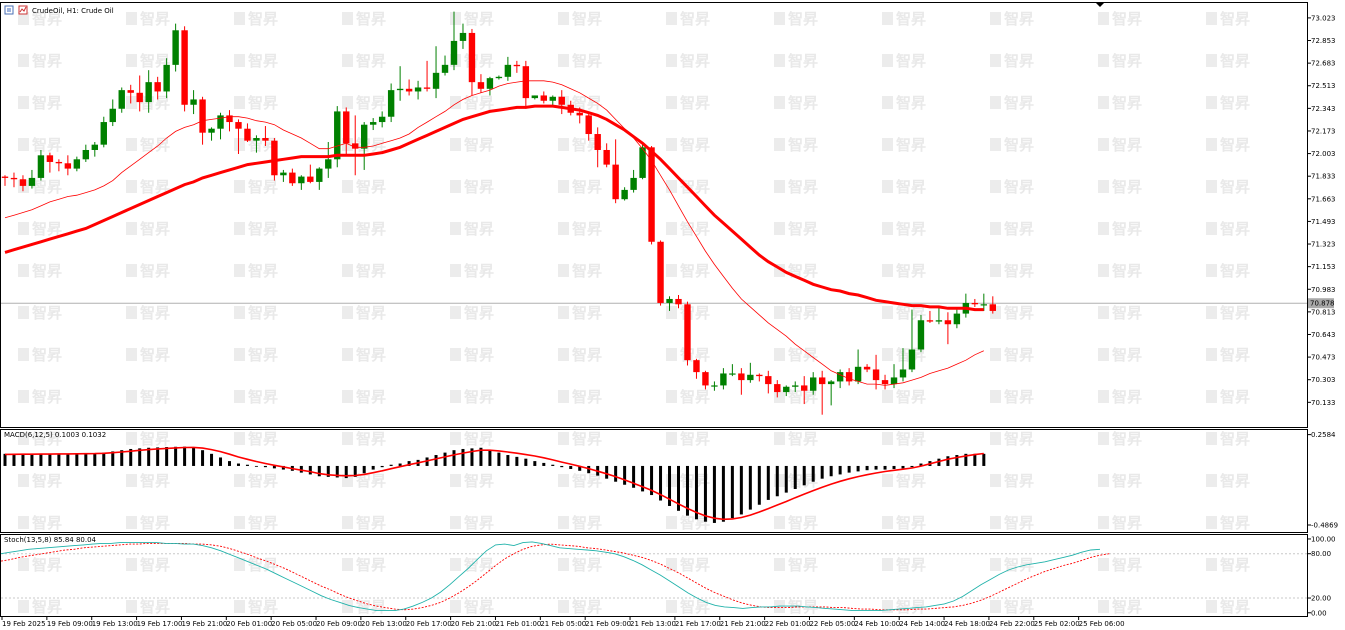 The height and width of the screenshot is (630, 1345). What do you see at coordinates (1100, 5) in the screenshot?
I see `chart-shift-marker` at bounding box center [1100, 5].